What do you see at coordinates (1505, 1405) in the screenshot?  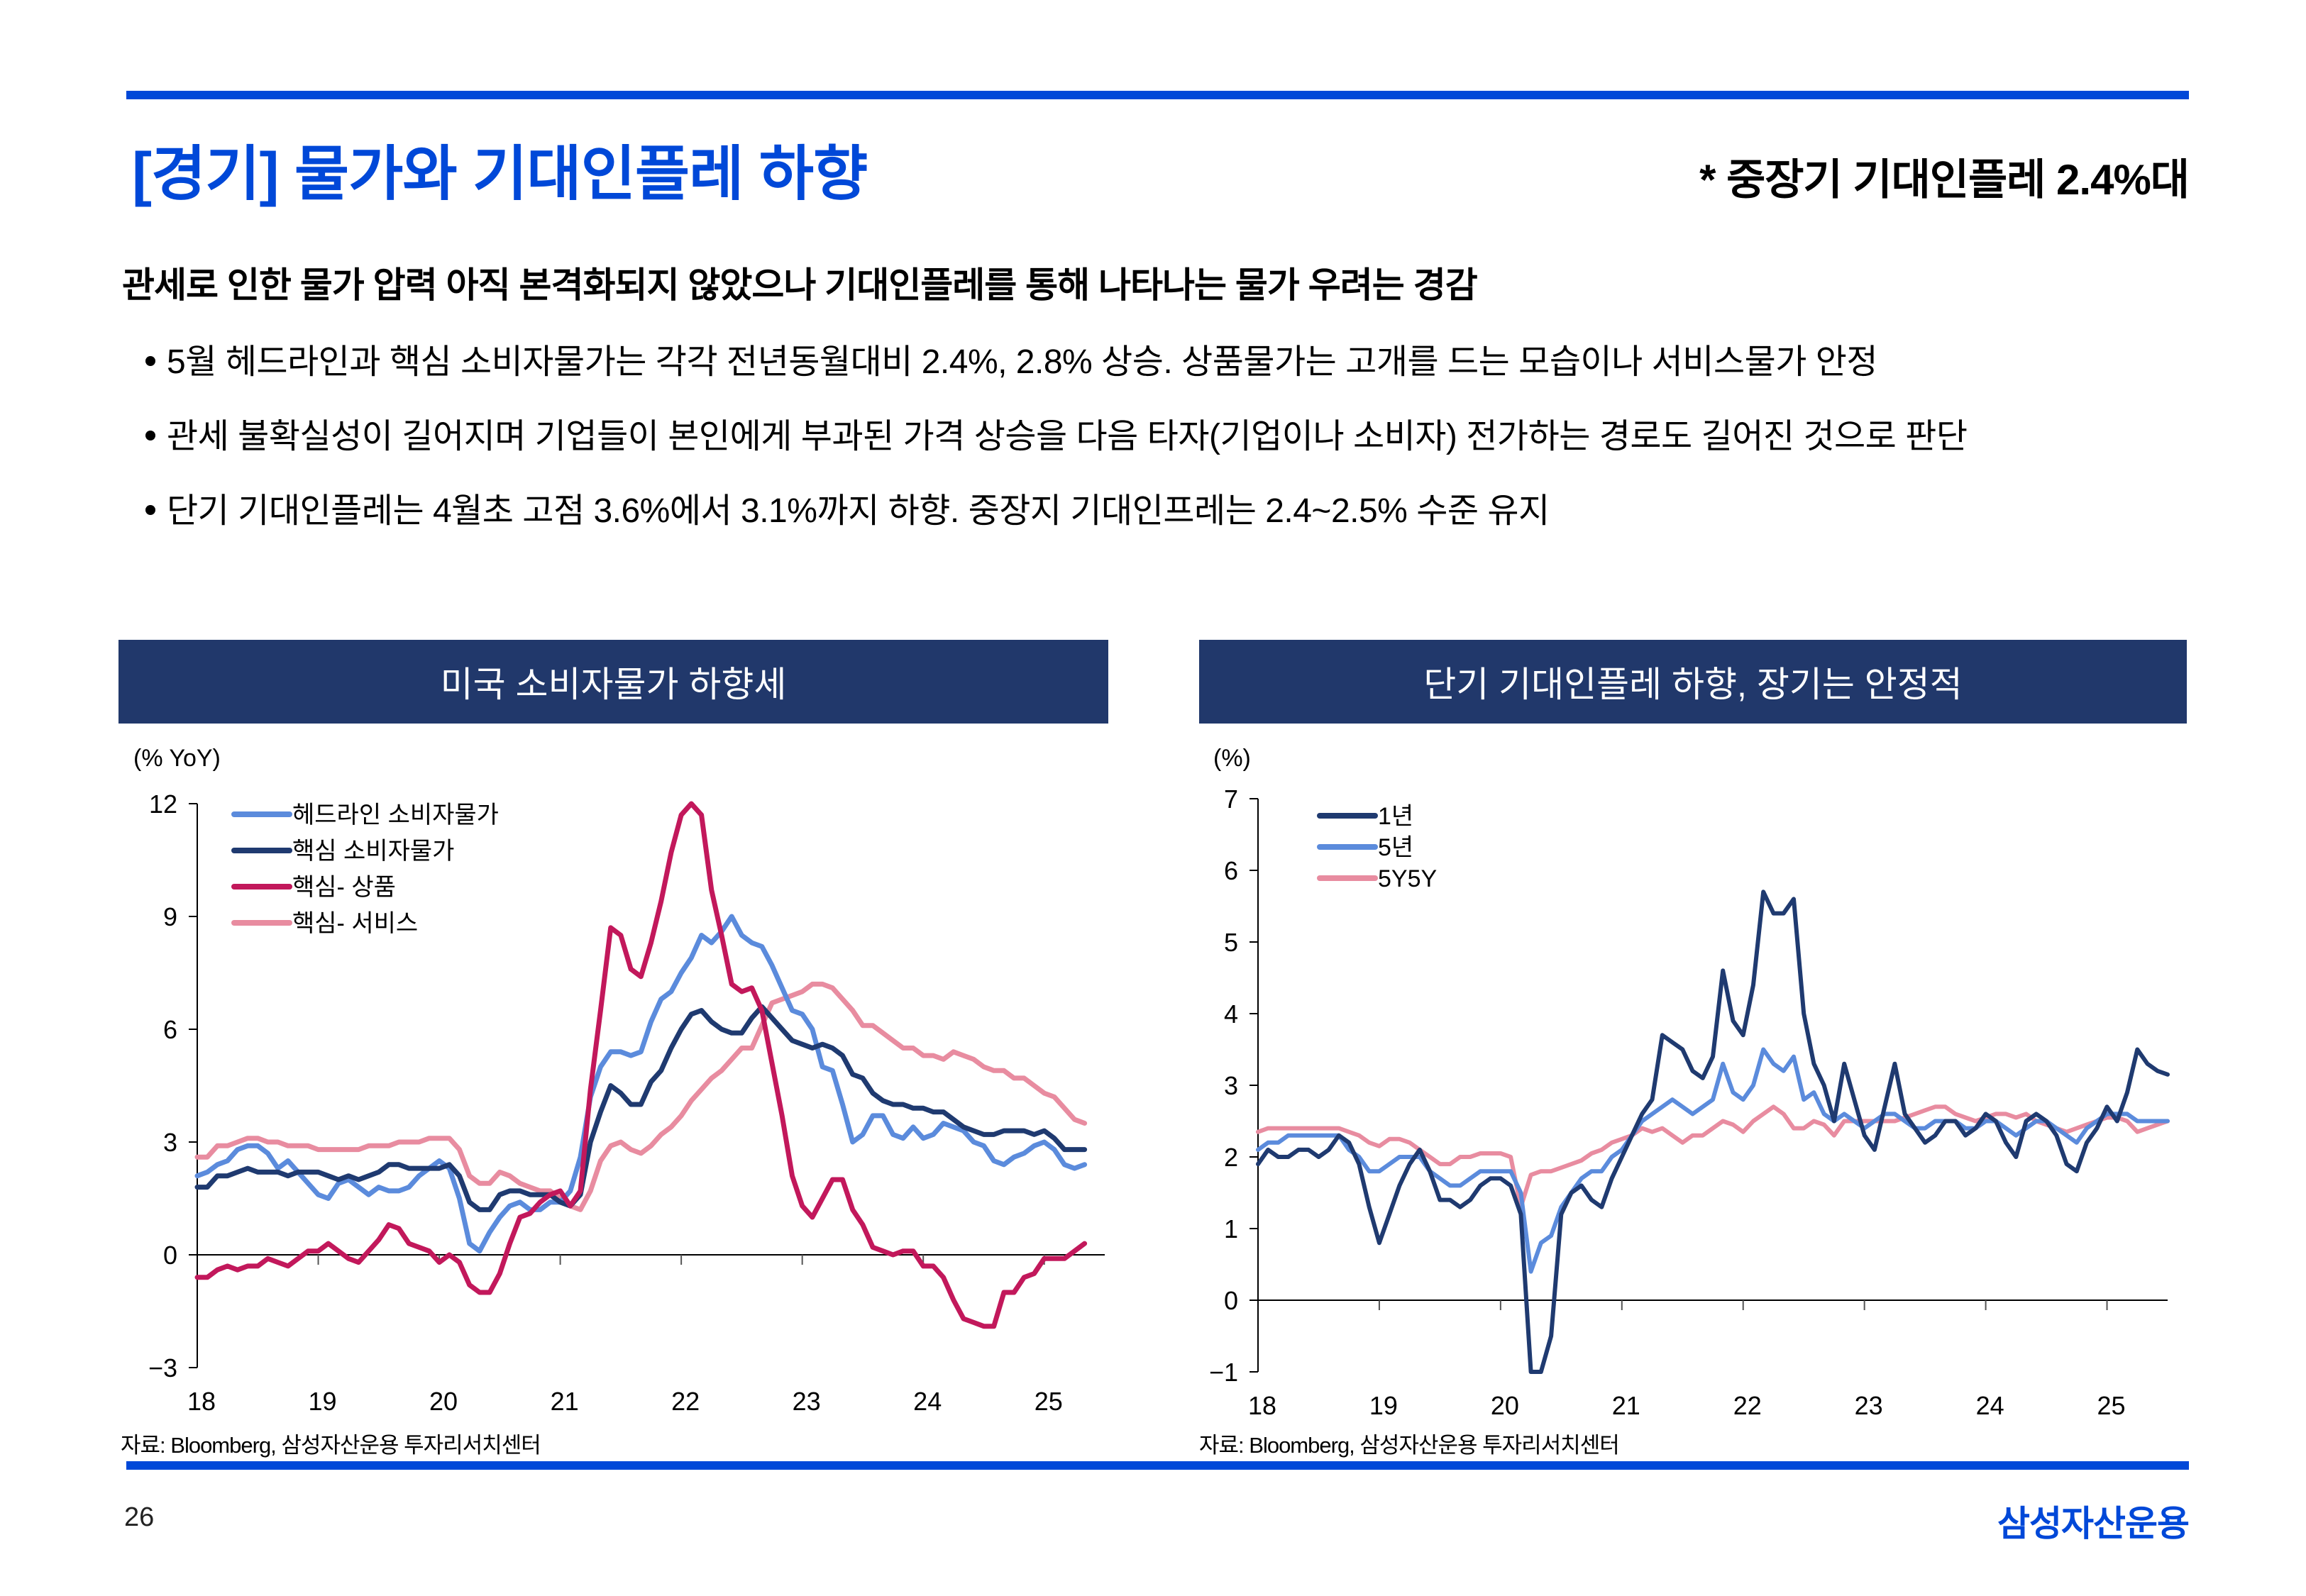 I see `chart-2-x-tick-label: 20` at bounding box center [1505, 1405].